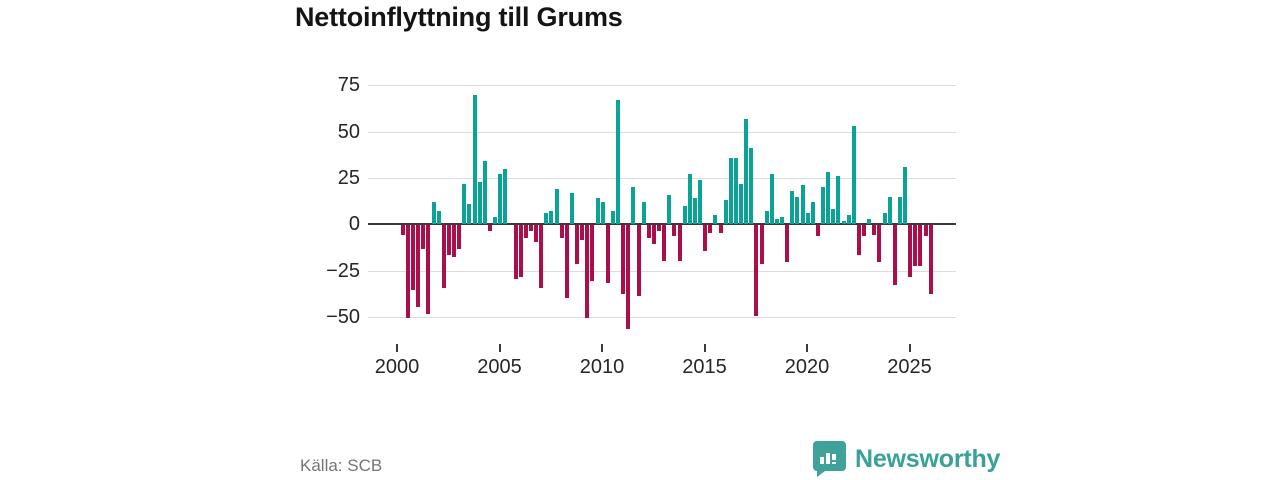 The height and width of the screenshot is (480, 1280). I want to click on bar-2022Q1, so click(853, 175).